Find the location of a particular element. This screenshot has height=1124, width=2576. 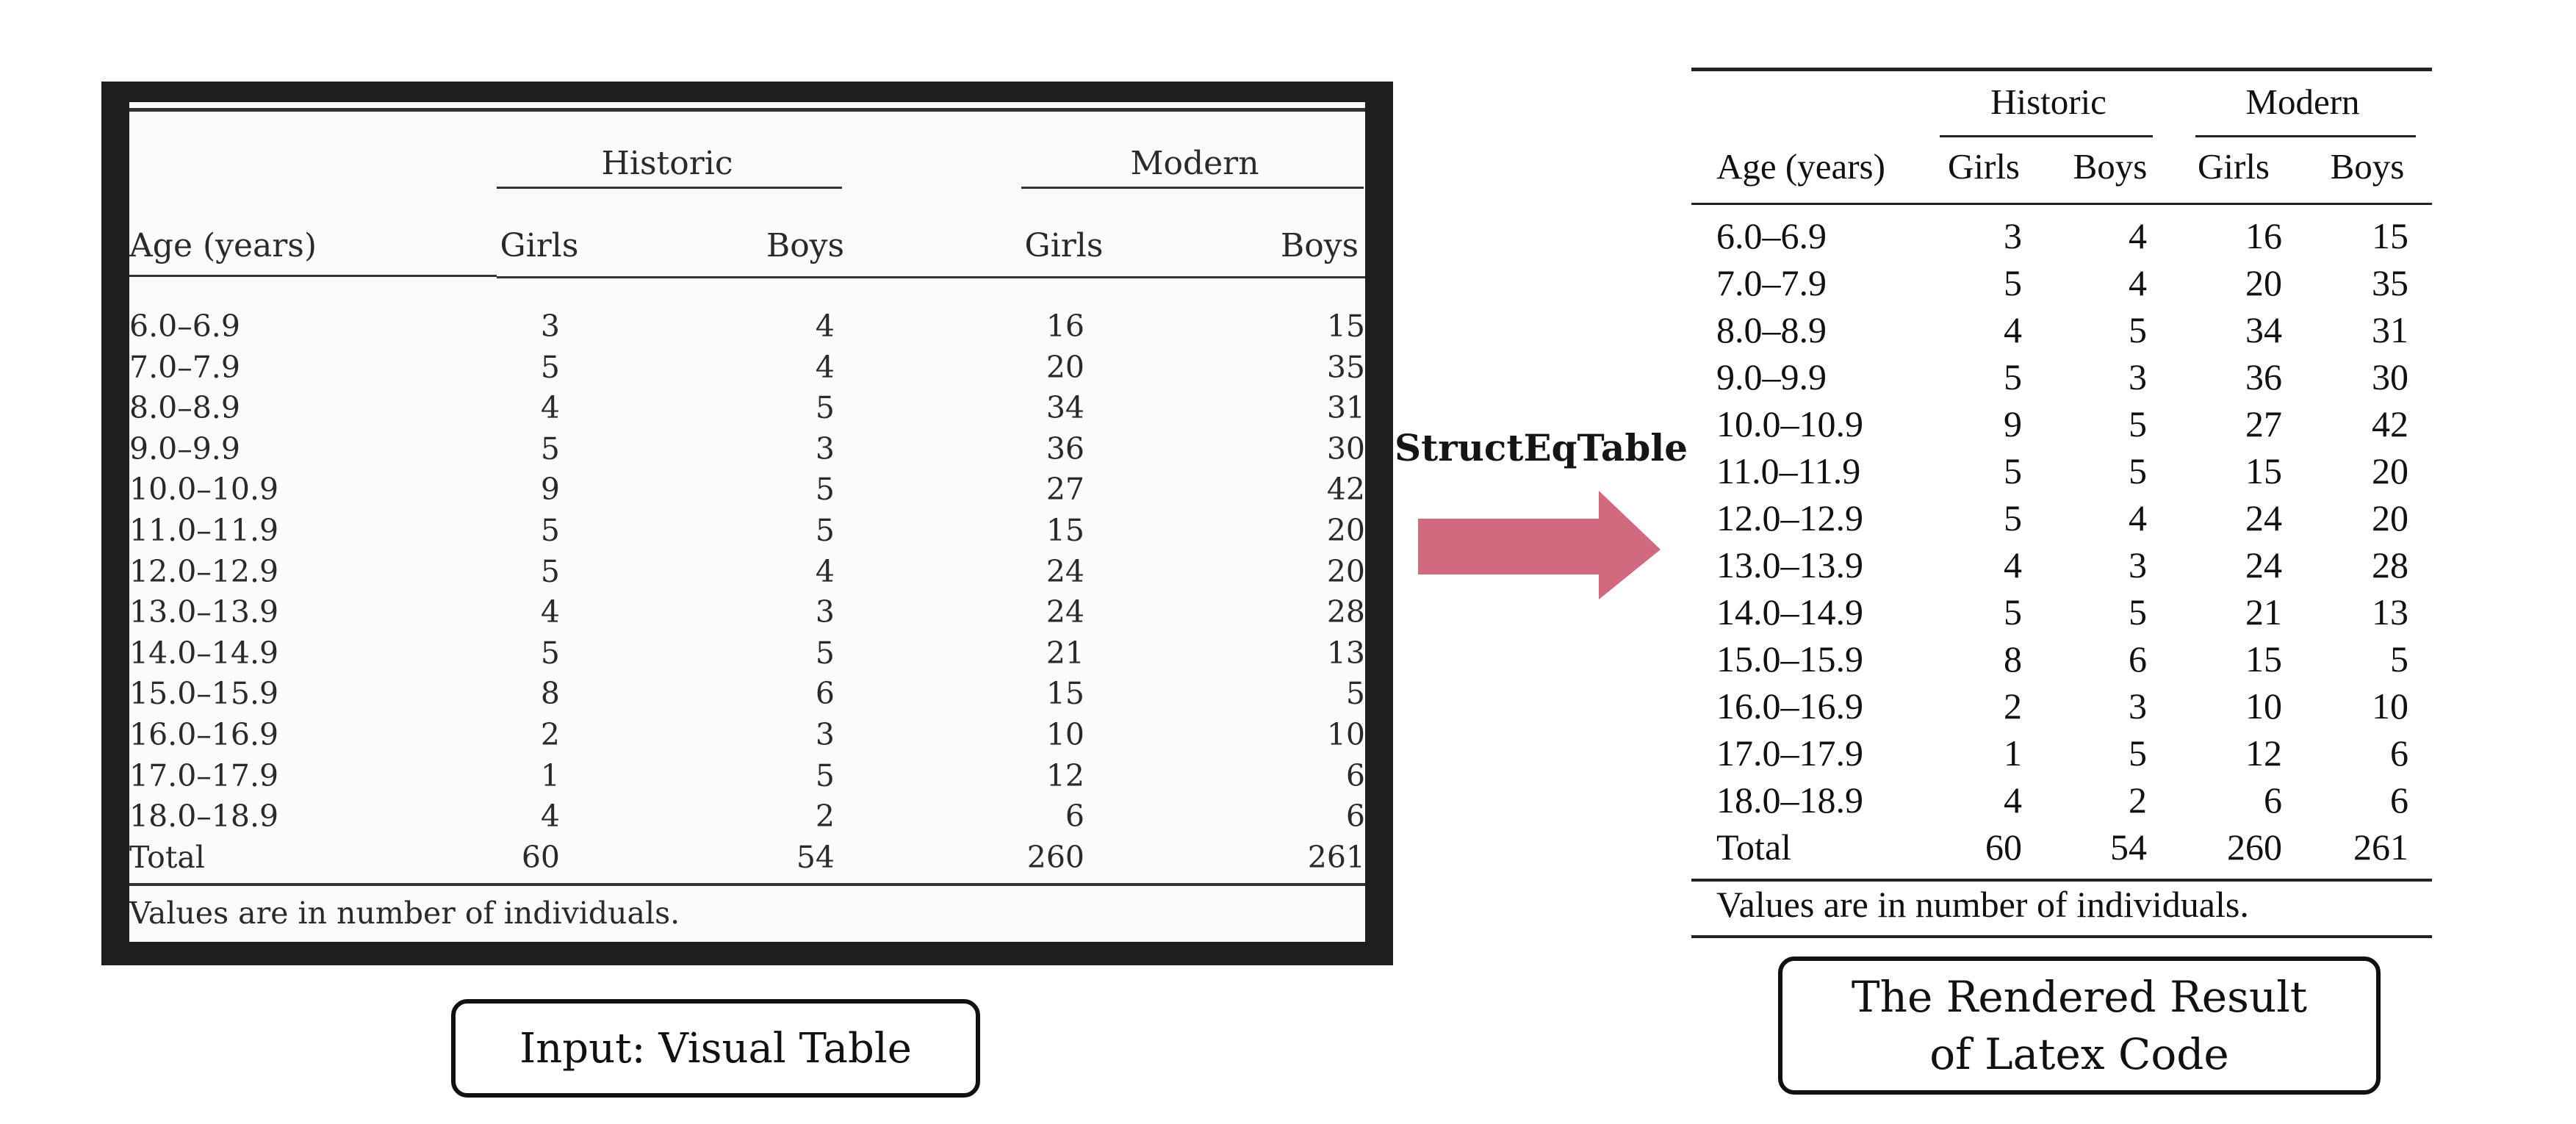

caption-right-text: The Rendered Result of Latex Code is located at coordinates (2079, 1026).